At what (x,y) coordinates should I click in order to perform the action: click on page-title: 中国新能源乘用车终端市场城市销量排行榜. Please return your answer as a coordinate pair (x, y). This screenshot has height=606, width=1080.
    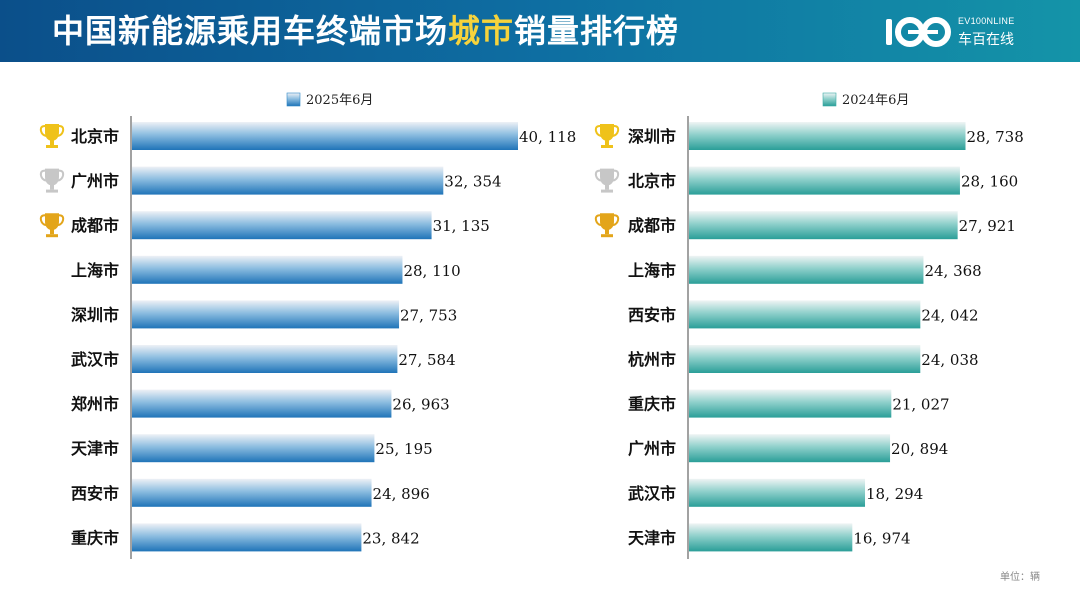
    Looking at the image, I should click on (365, 31).